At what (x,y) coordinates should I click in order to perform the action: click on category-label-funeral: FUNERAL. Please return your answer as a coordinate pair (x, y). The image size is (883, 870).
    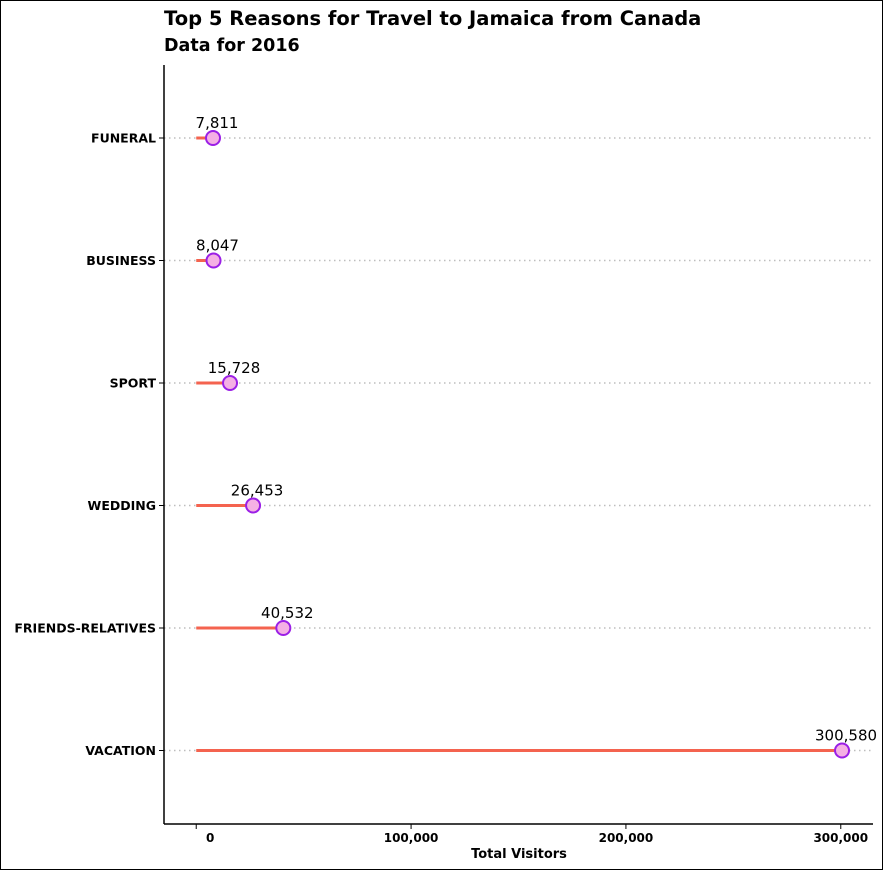
    Looking at the image, I should click on (123, 138).